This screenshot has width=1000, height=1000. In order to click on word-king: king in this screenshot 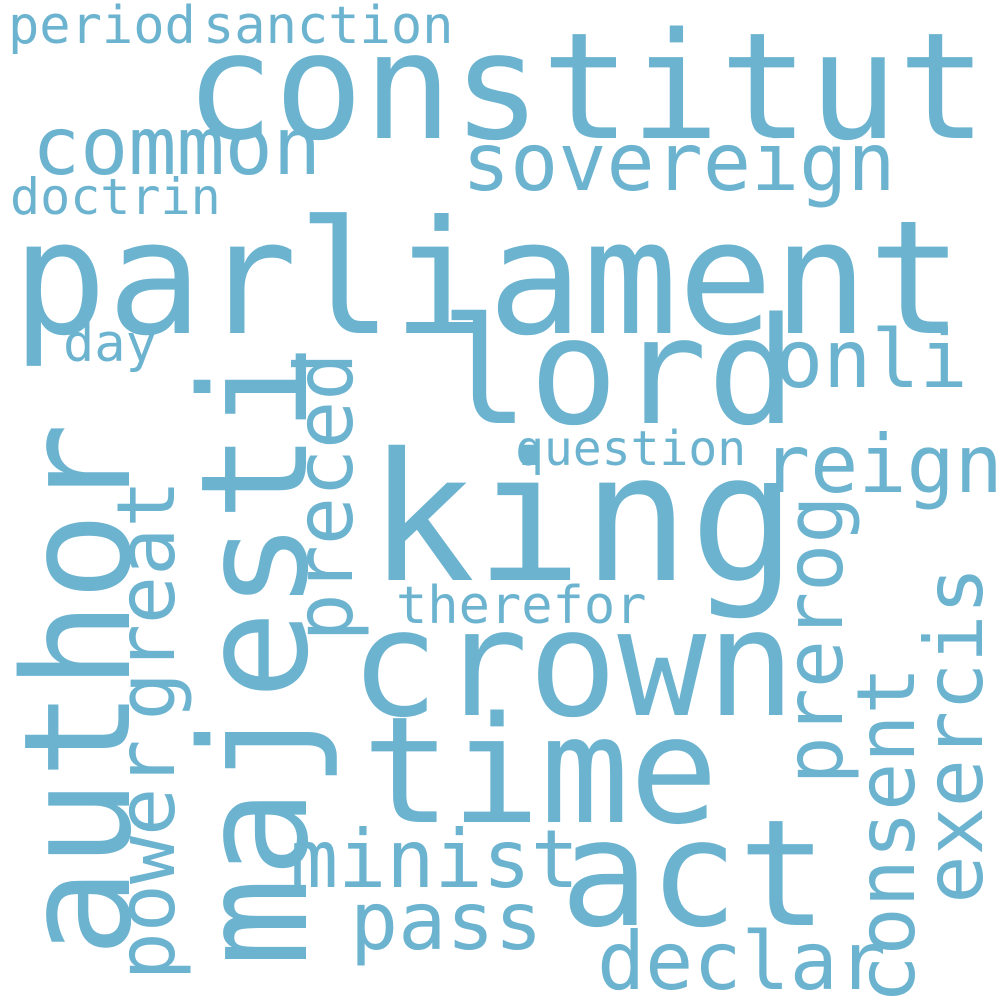, I will do `click(582, 518)`.